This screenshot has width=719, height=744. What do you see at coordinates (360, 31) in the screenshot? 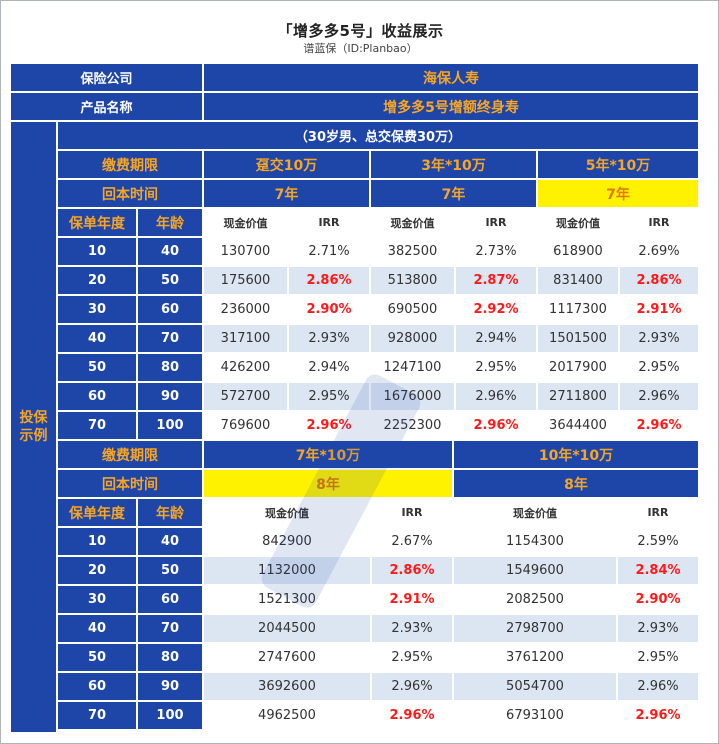
I see `page-title: 「增多多5号」收益展示` at bounding box center [360, 31].